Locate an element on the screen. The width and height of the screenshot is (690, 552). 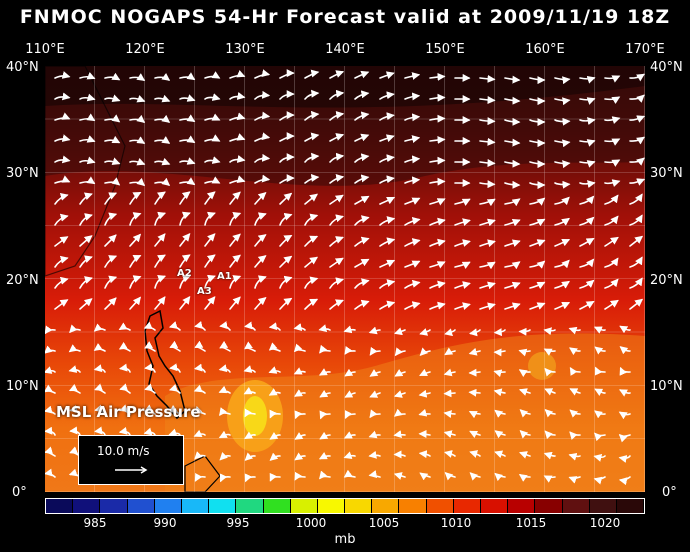
lon-label-150: 150°E is located at coordinates (445, 49).